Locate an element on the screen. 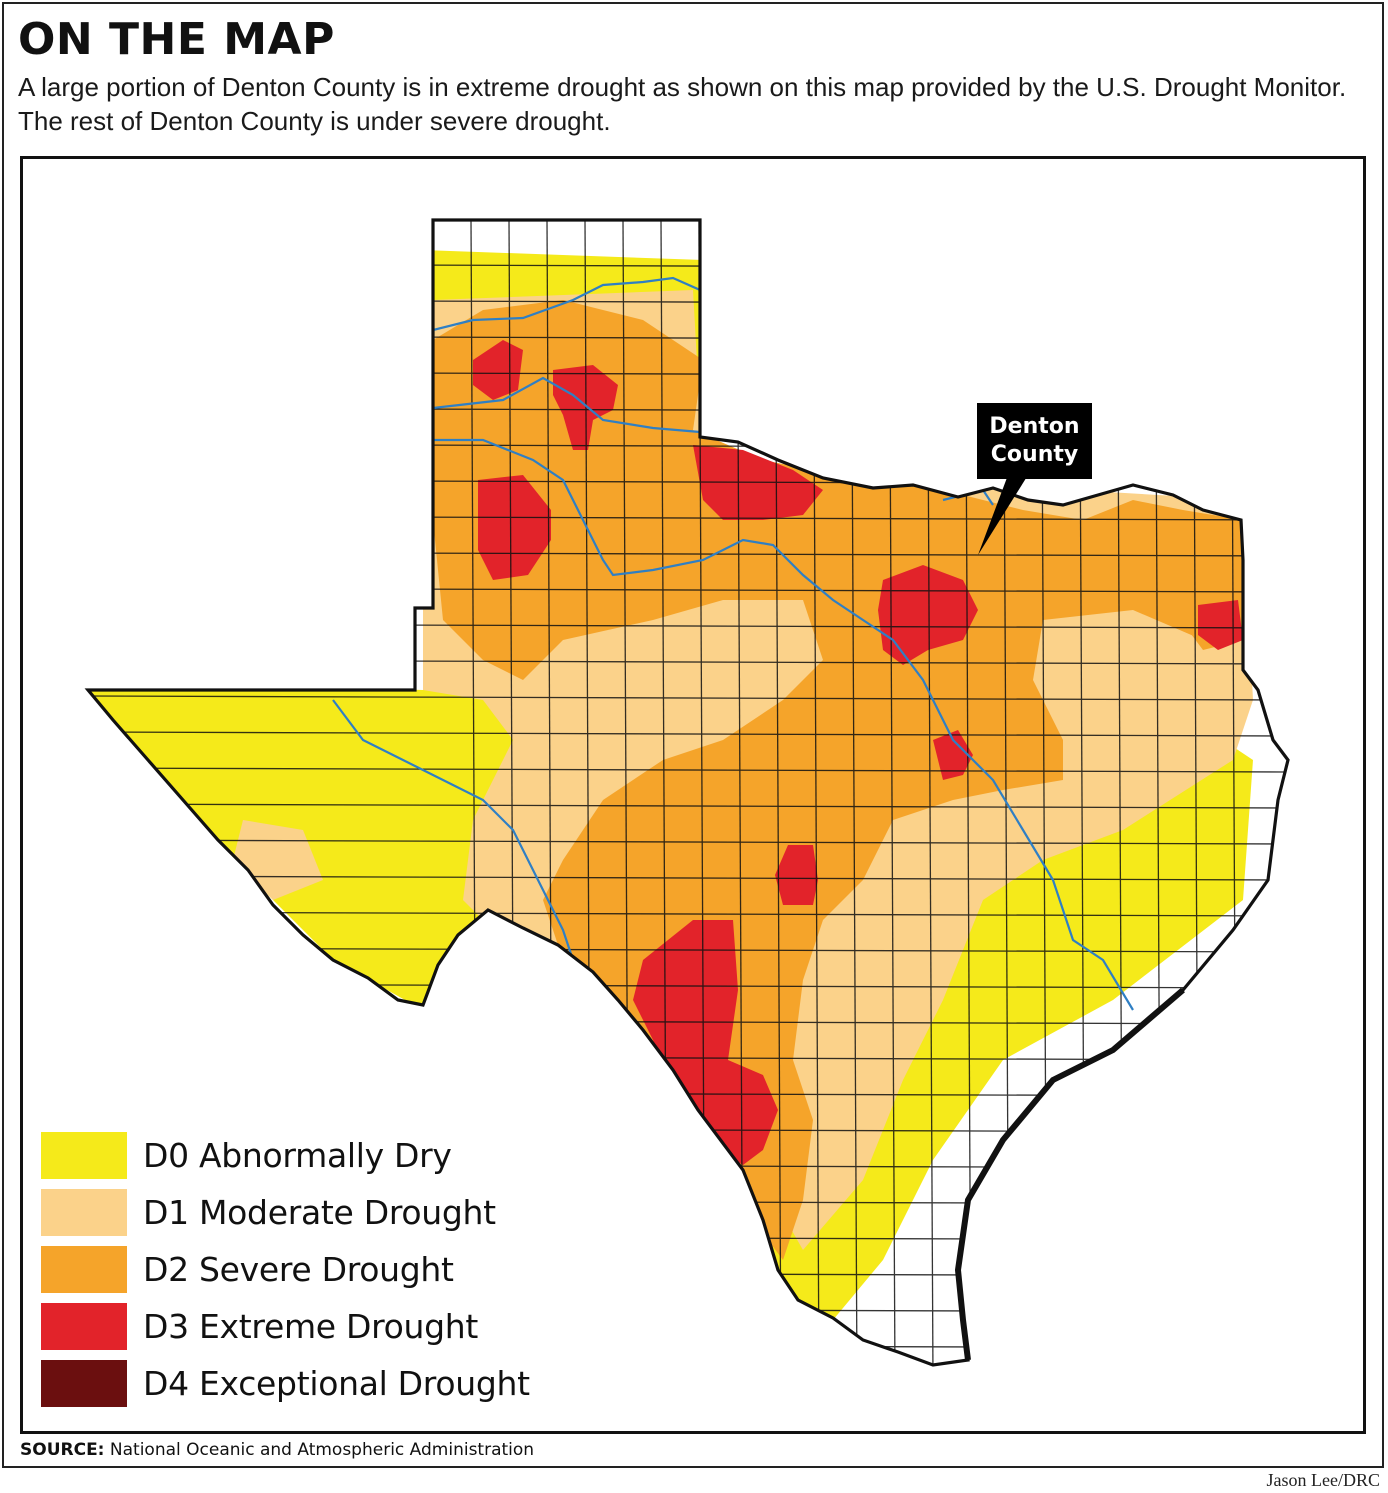 The image size is (1388, 1493). callout-line-1: Denton is located at coordinates (1034, 426).